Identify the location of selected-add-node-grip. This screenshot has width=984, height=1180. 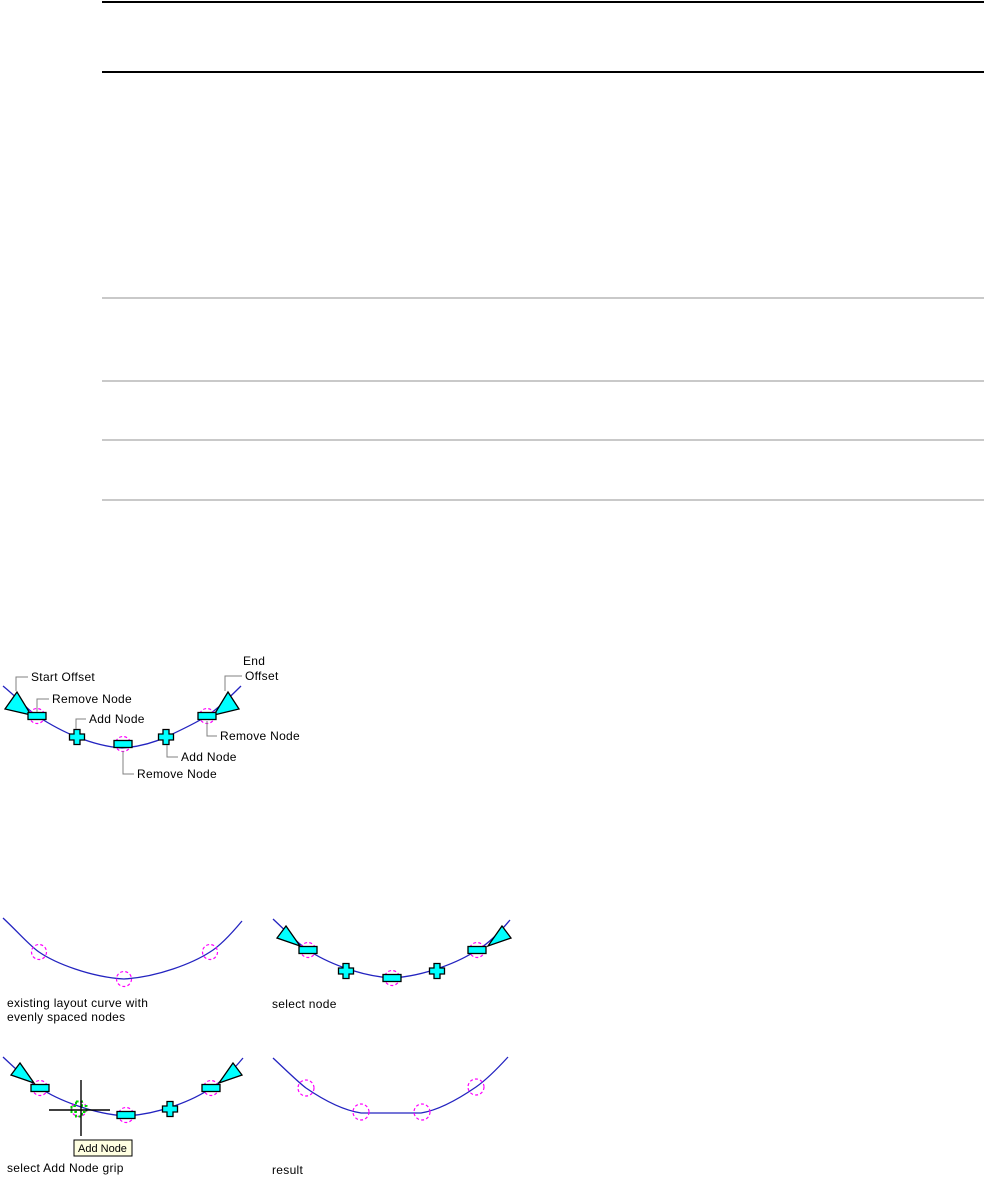
(79, 1109).